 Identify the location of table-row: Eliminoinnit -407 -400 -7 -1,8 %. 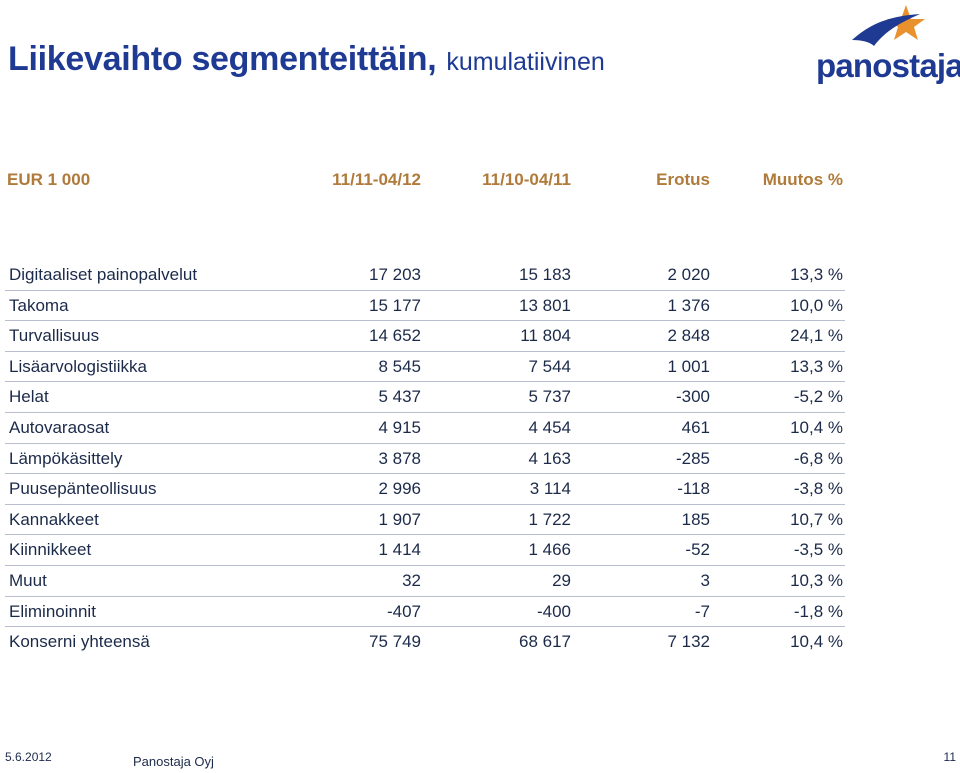
(425, 612).